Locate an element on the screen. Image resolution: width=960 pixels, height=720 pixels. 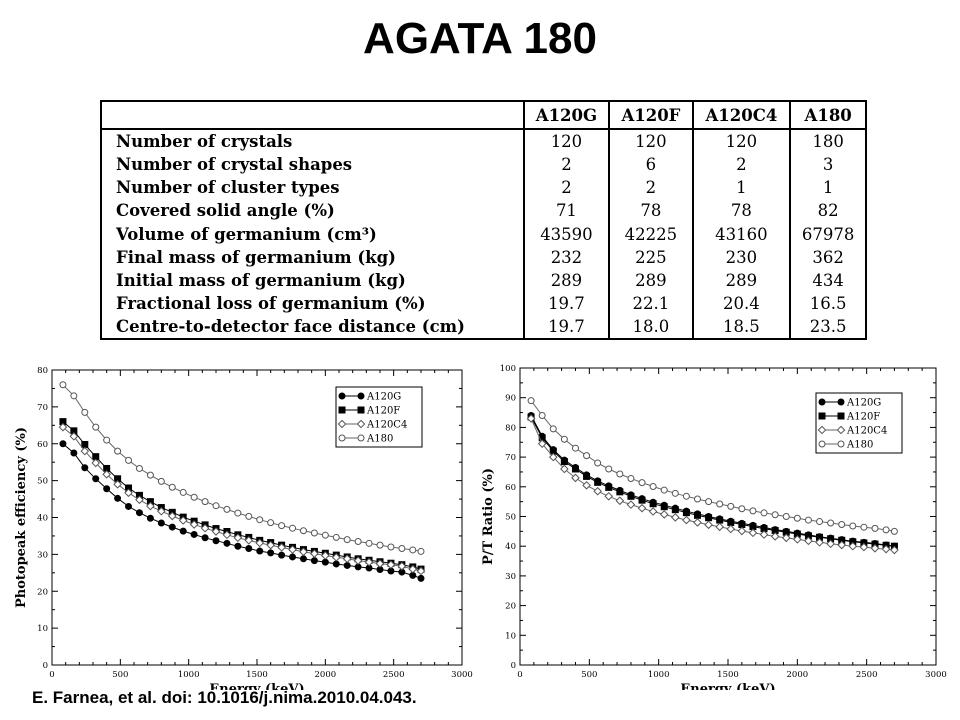
series-A120C4 is located at coordinates (242, 499).